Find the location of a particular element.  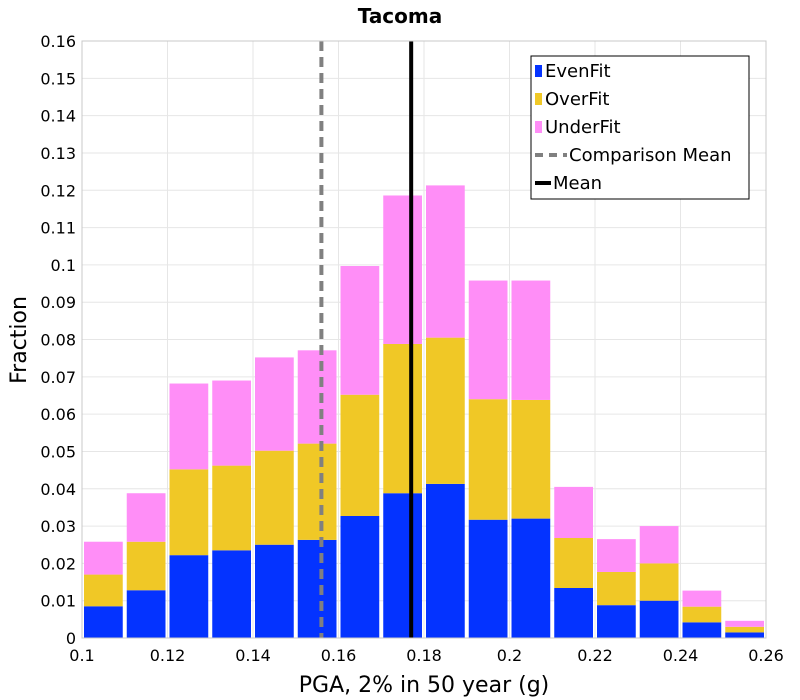

x-axis-title: PGA, 2% in 50 year (g) is located at coordinates (424, 685).